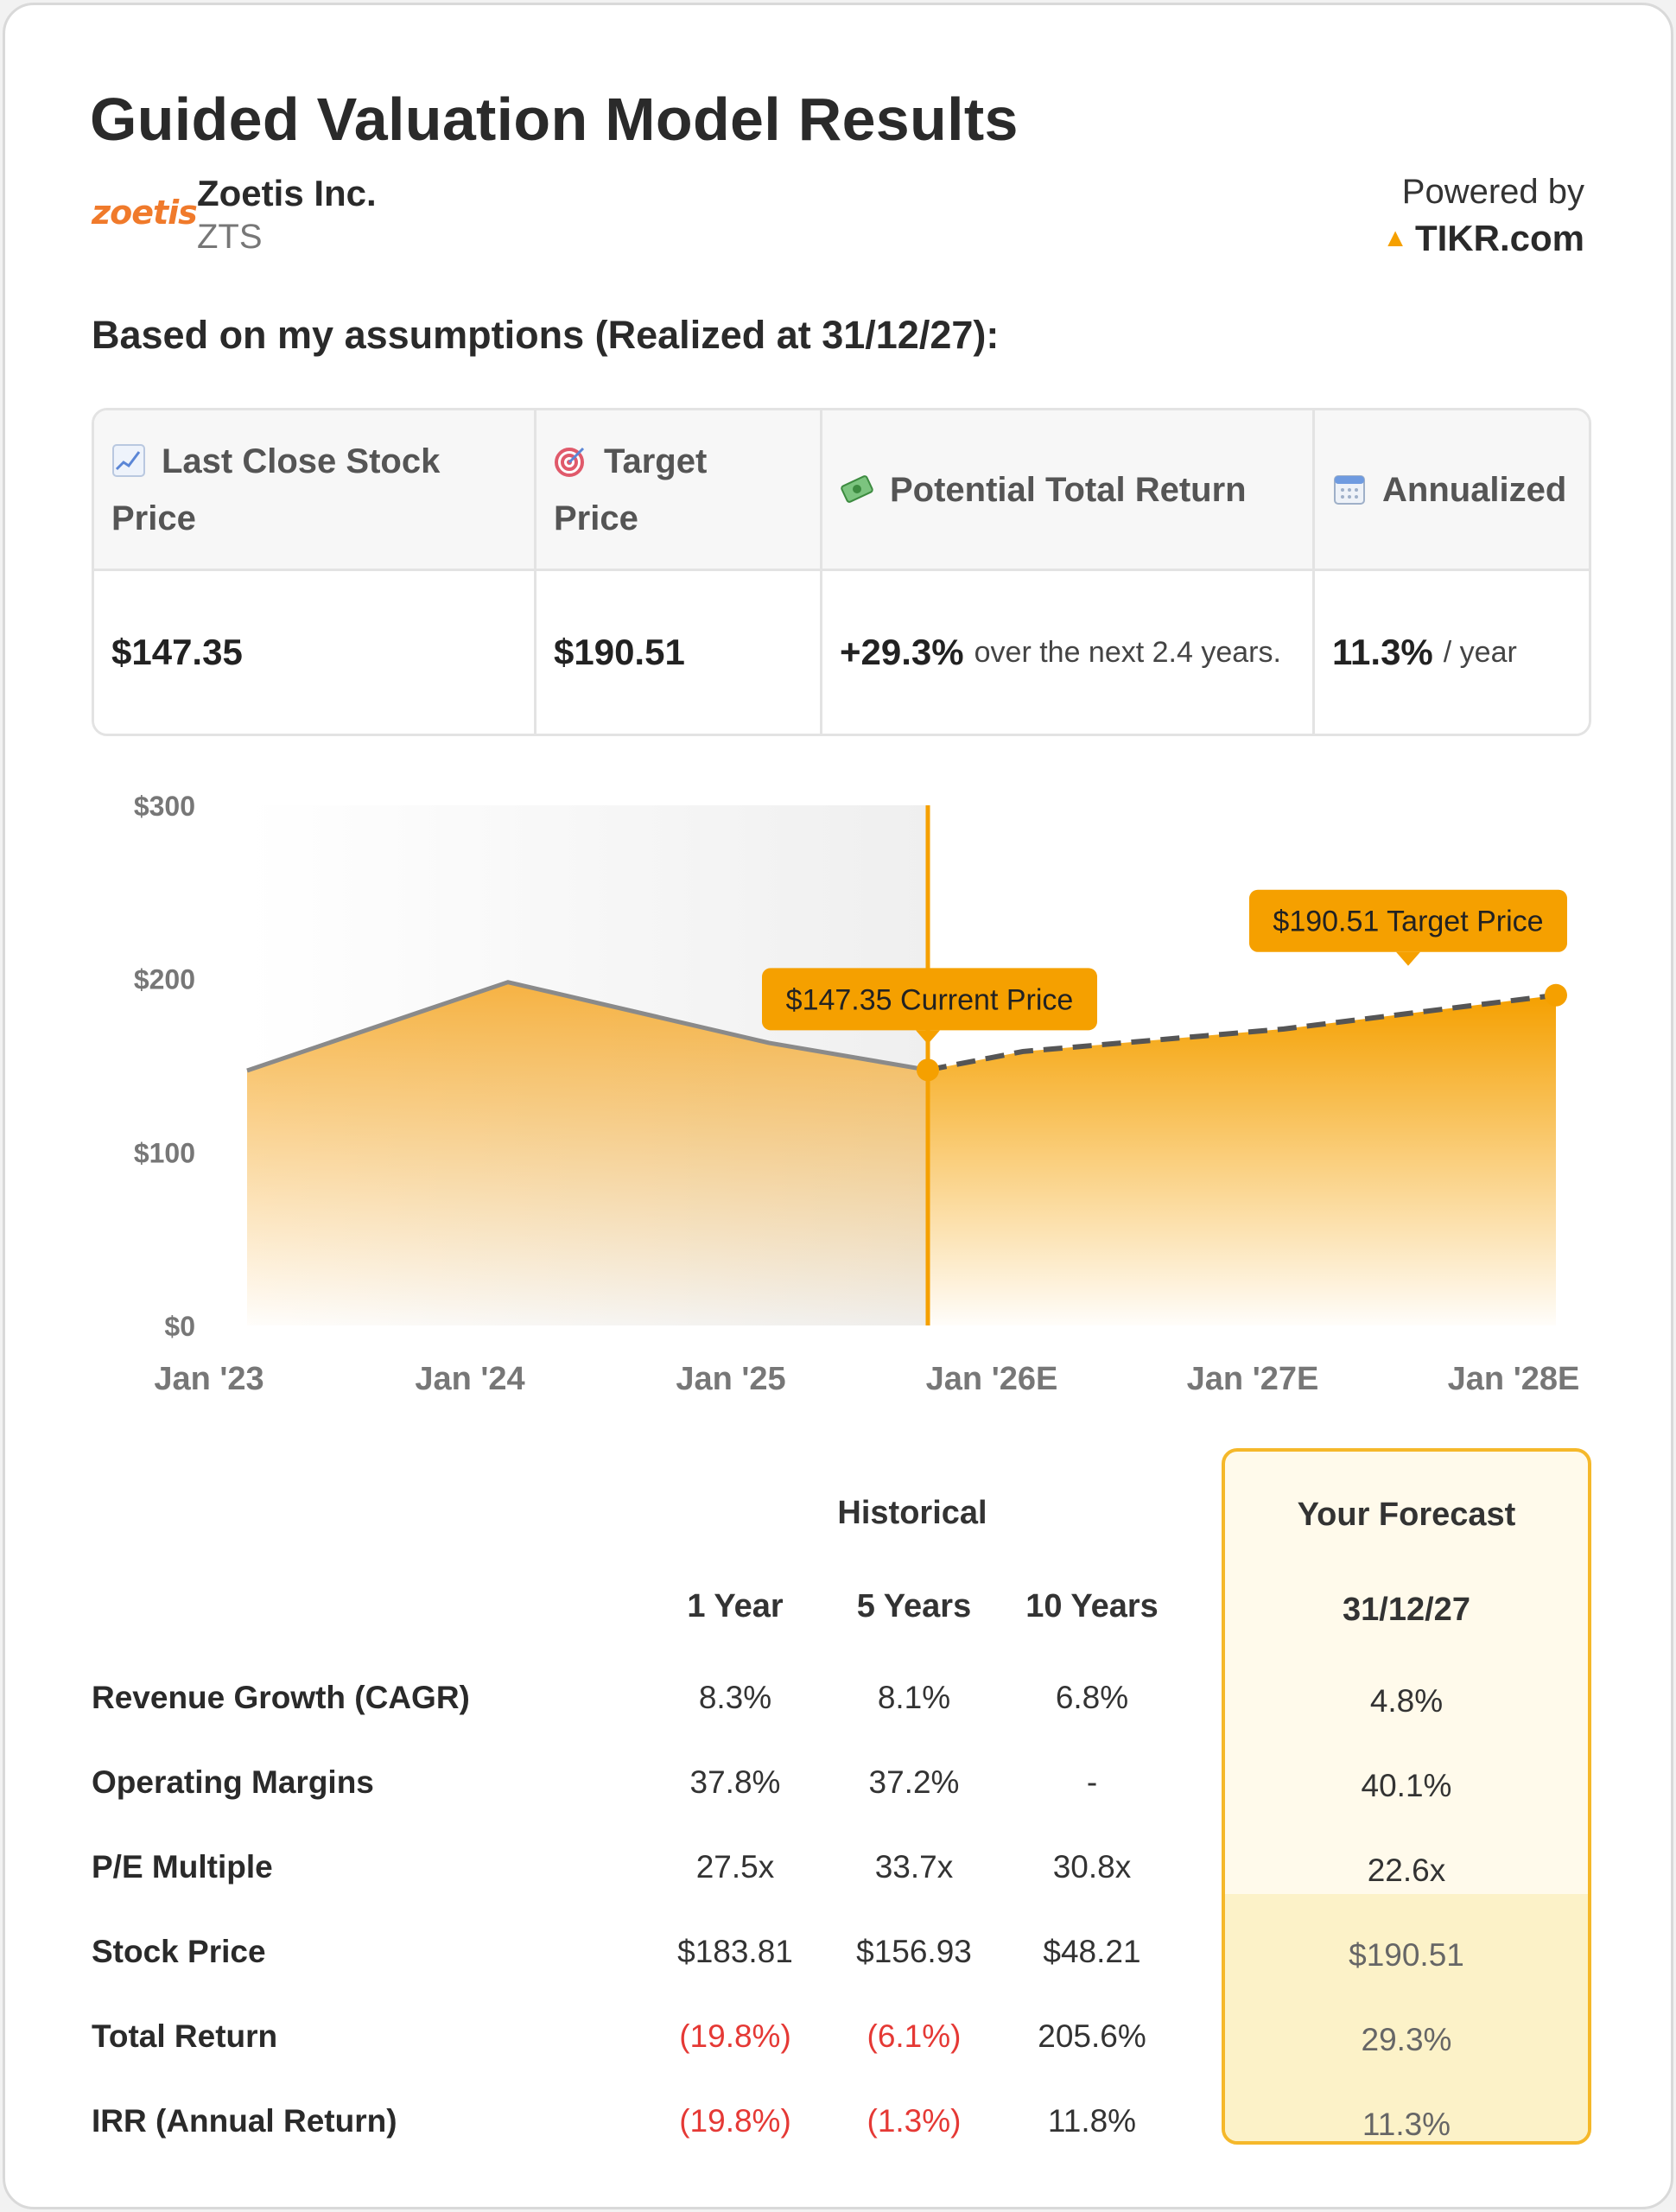 The image size is (1676, 2212). Describe the element at coordinates (730, 1379) in the screenshot. I see `x-tick-label: Jan '25` at that location.